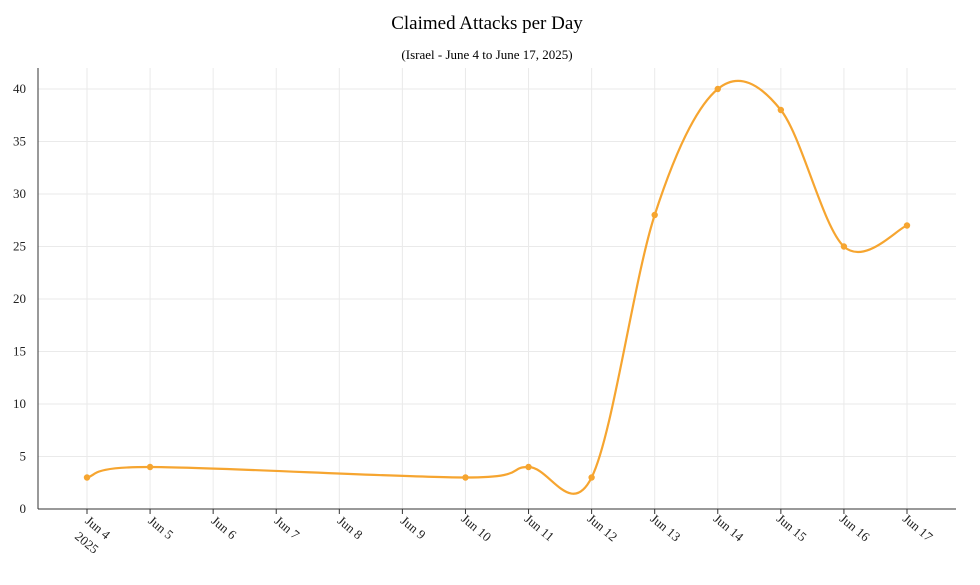  Describe the element at coordinates (19, 403) in the screenshot. I see `y-tick-label: 10` at that location.